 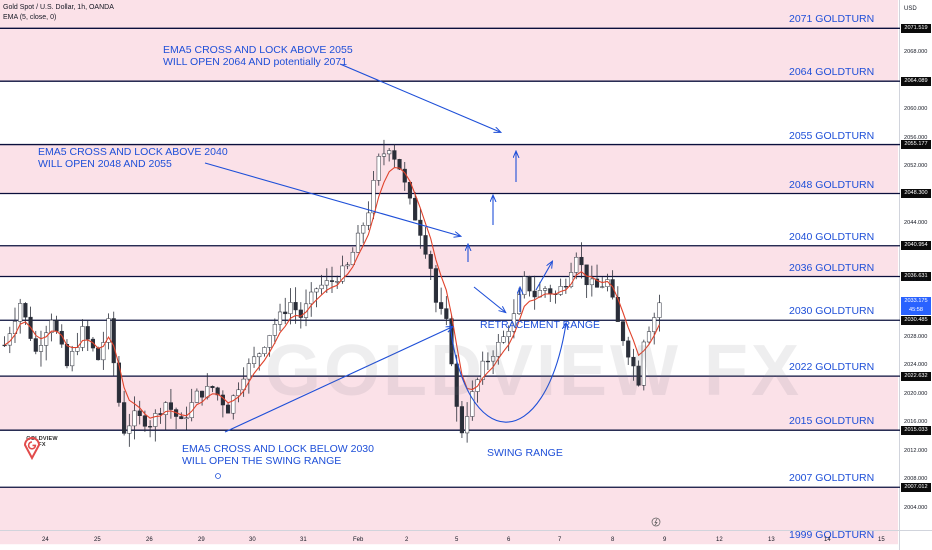 What do you see at coordinates (916, 450) in the screenshot?
I see `y-tick-label: 2012.000` at bounding box center [916, 450].